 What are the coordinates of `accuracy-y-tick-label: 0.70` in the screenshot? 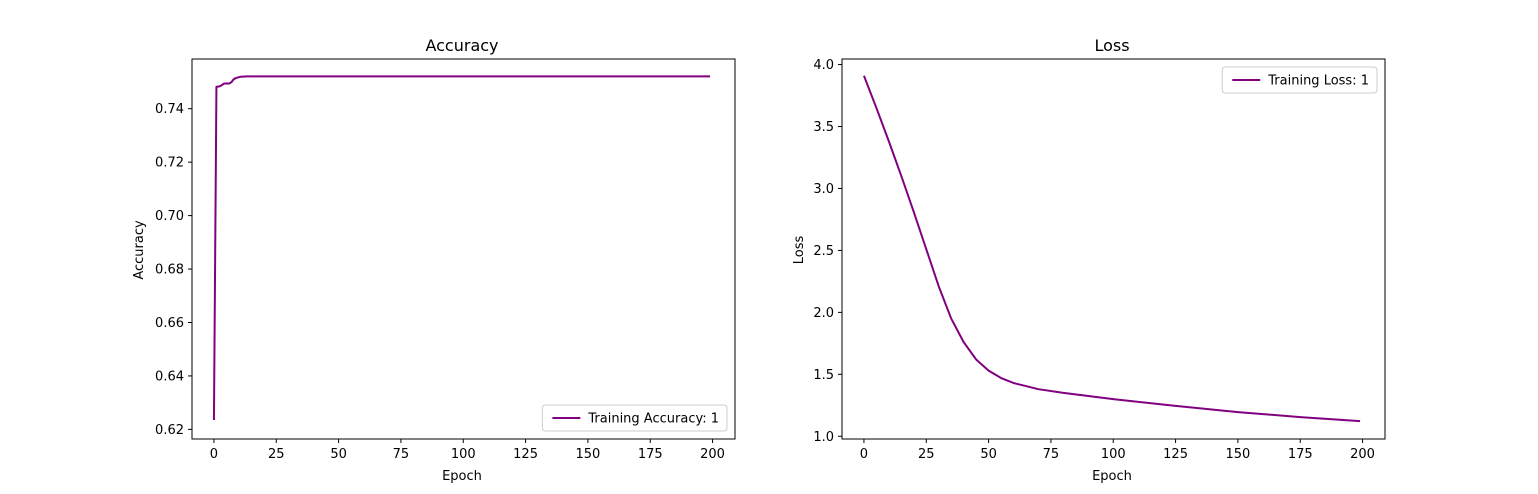 It's located at (169, 216).